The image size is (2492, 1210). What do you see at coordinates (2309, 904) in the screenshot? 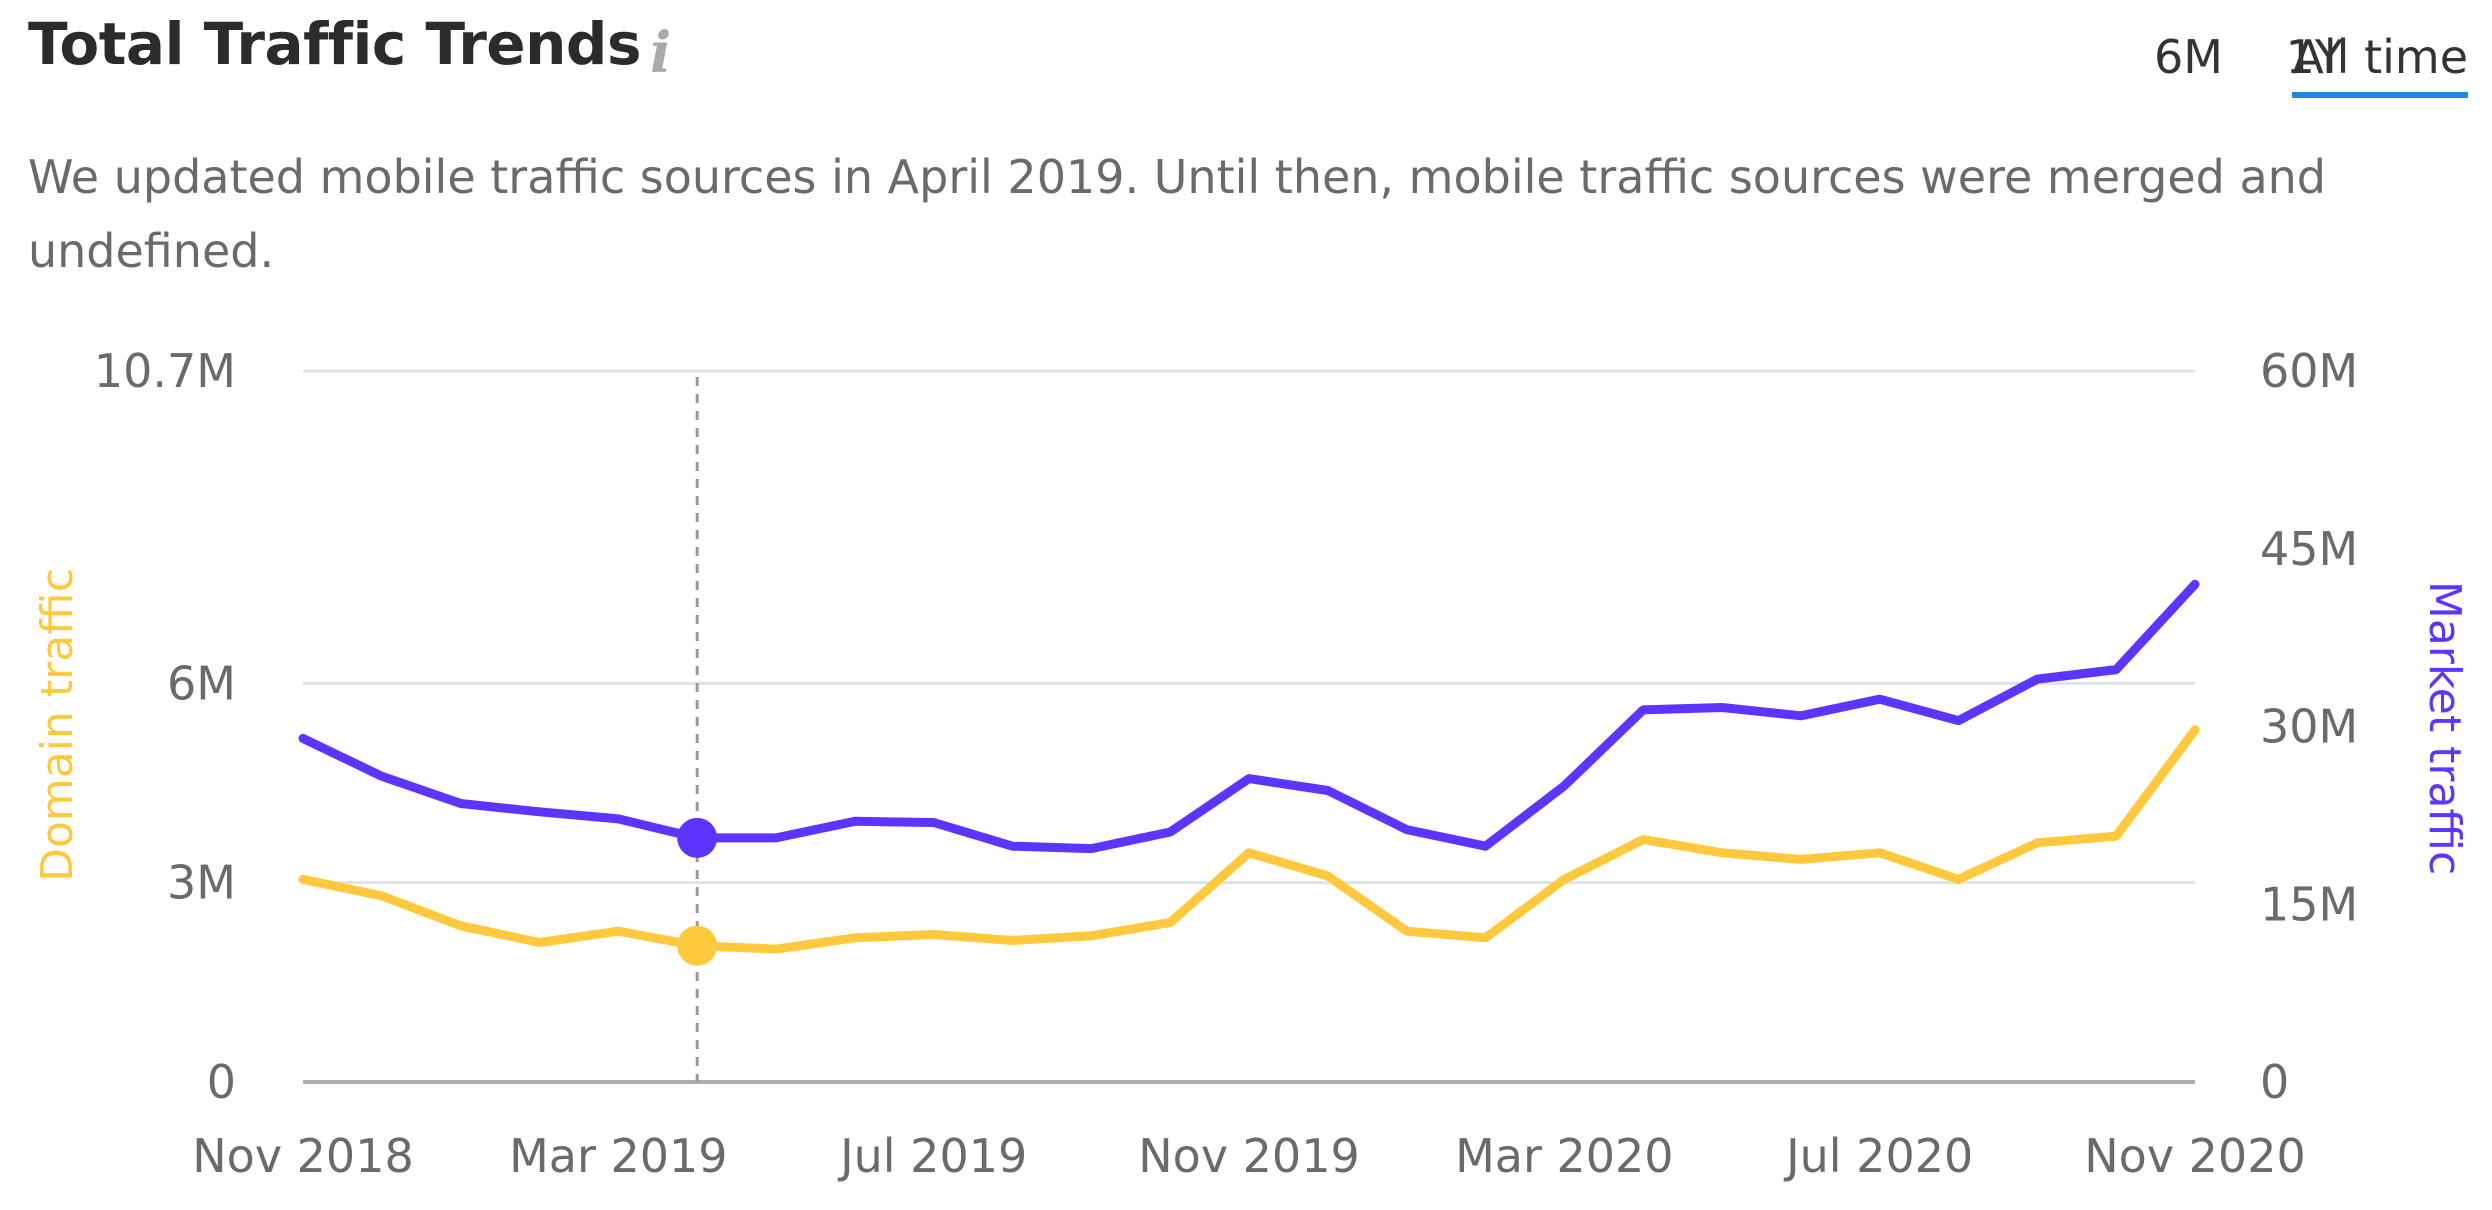
I see `right-axis-tick-label: 15M` at bounding box center [2309, 904].